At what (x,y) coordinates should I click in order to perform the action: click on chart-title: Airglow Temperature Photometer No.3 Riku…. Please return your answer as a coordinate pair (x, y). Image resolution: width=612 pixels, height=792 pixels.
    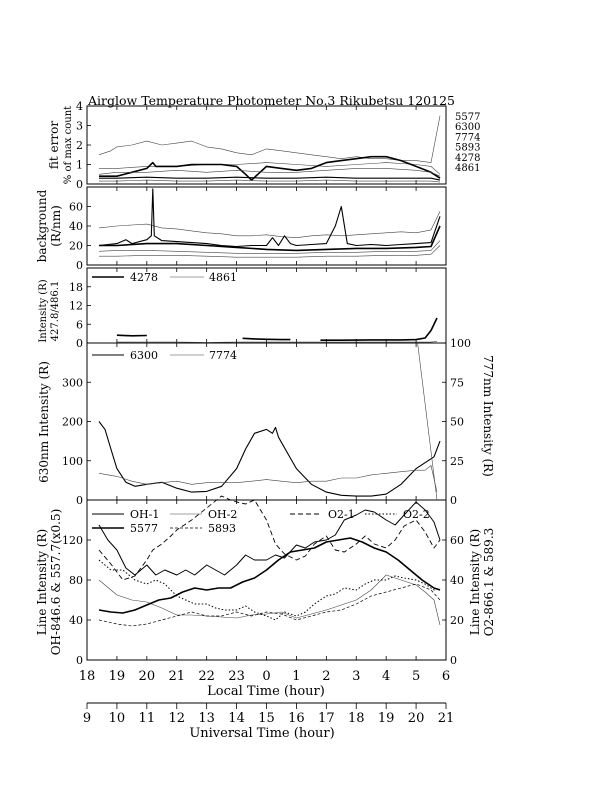
    Looking at the image, I should click on (271, 100).